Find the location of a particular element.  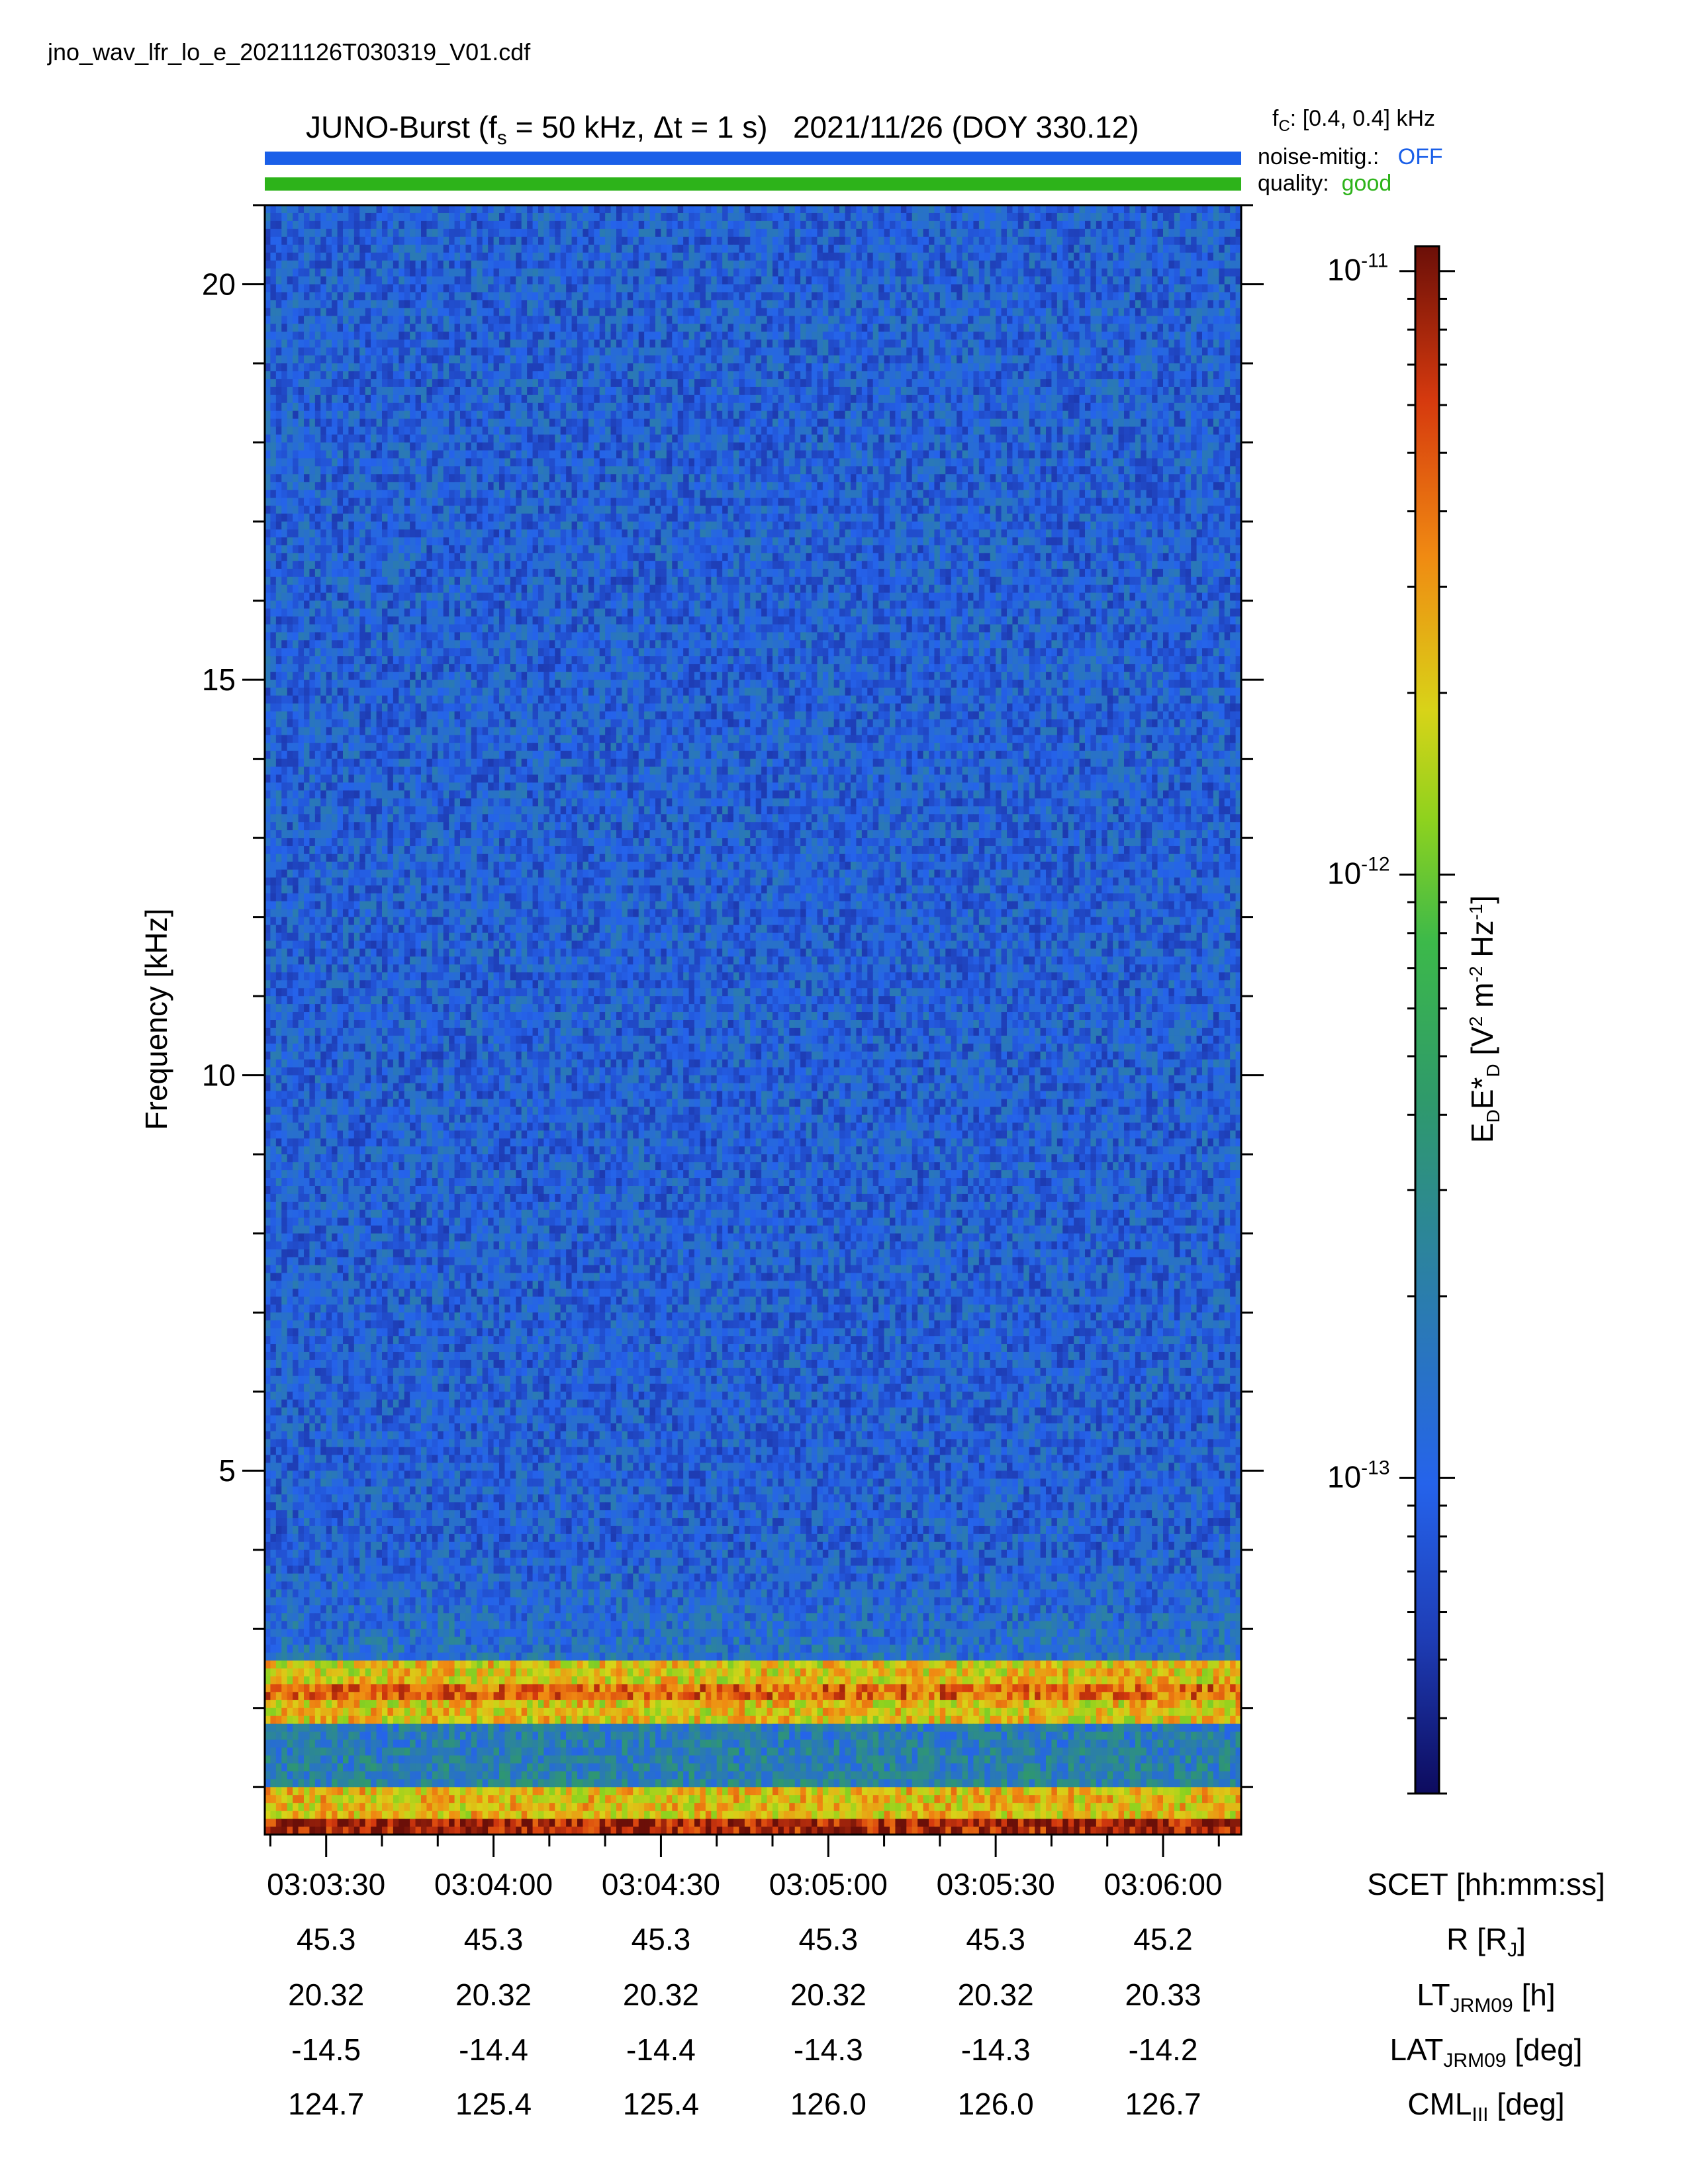

fc-label: fC: [0.4, 0.4] kHz is located at coordinates (1353, 121).